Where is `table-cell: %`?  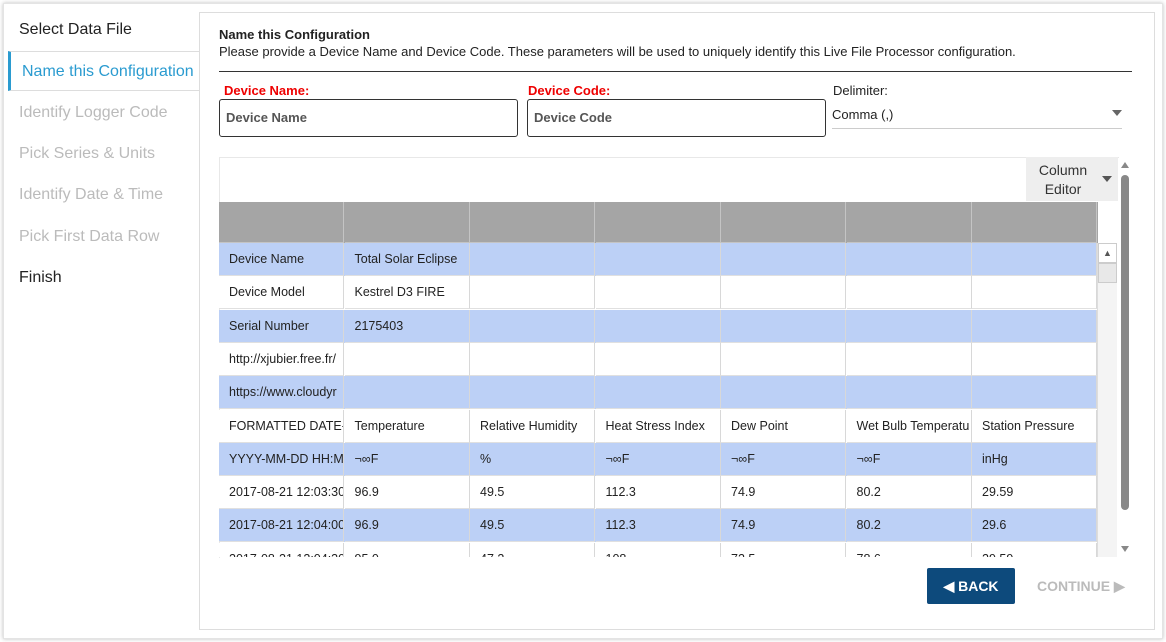 table-cell: % is located at coordinates (532, 459).